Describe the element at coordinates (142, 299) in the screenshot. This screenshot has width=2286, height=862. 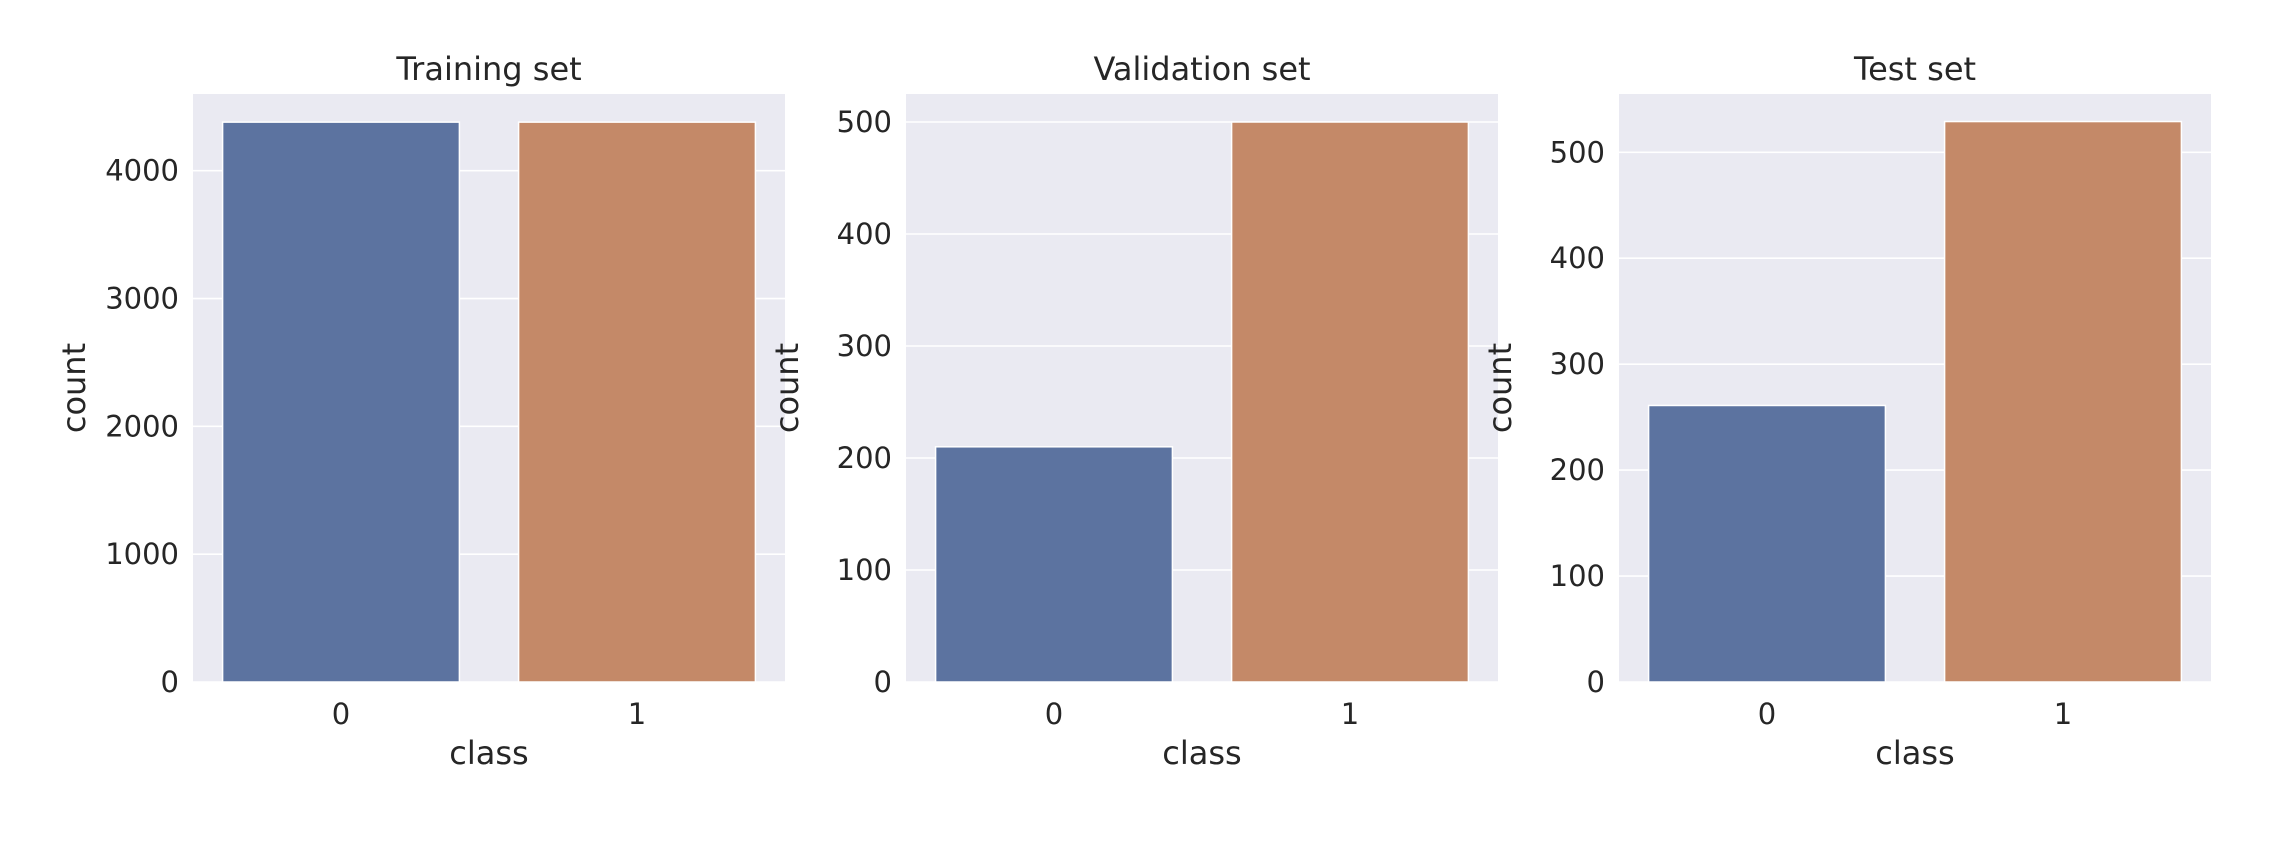
I see `y-tick-label: 3000` at that location.